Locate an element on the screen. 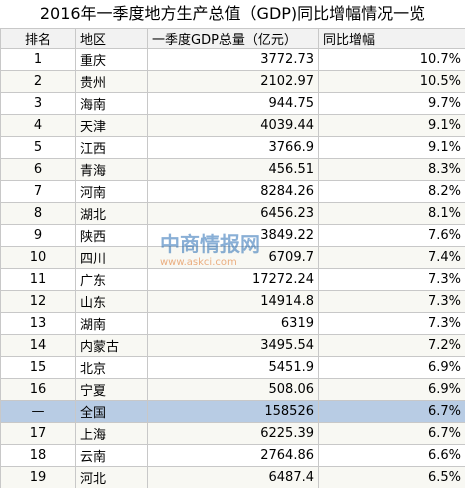  cell: 湖北 is located at coordinates (111, 213).